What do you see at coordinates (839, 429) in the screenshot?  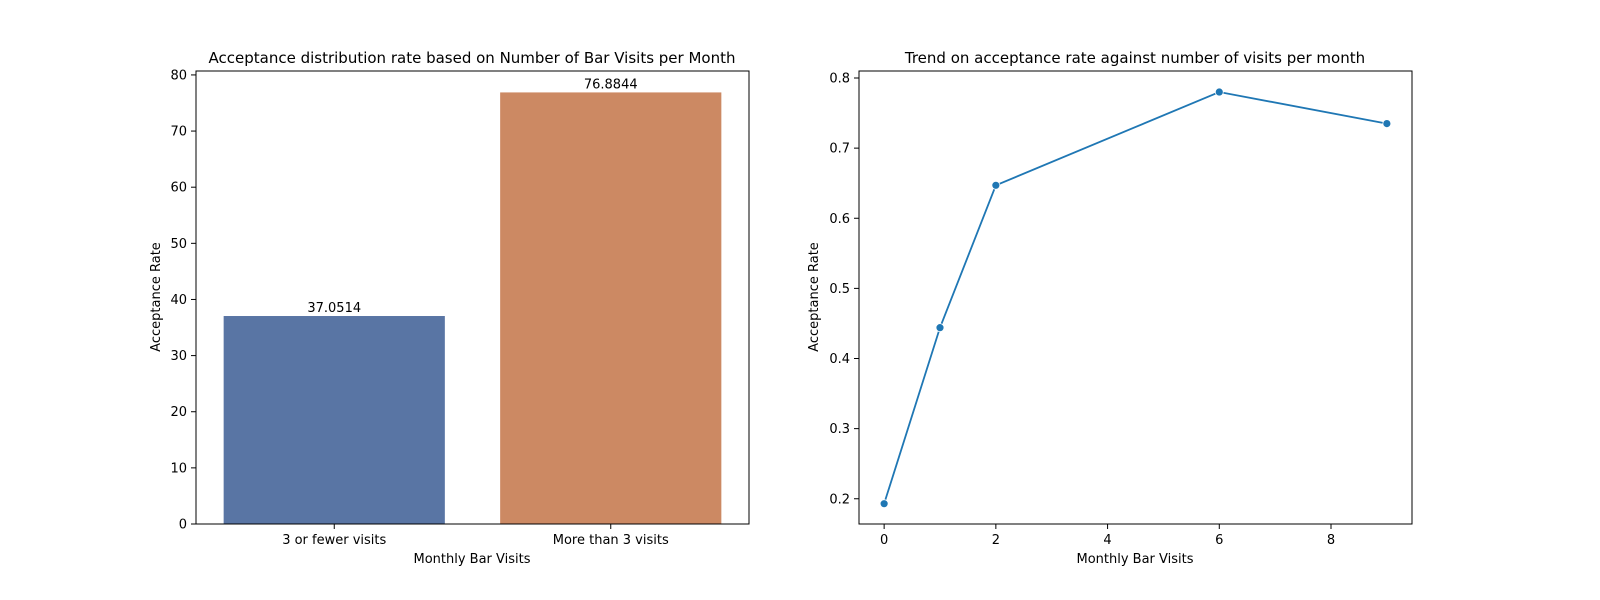 I see `y-tick-label: 0.3` at bounding box center [839, 429].